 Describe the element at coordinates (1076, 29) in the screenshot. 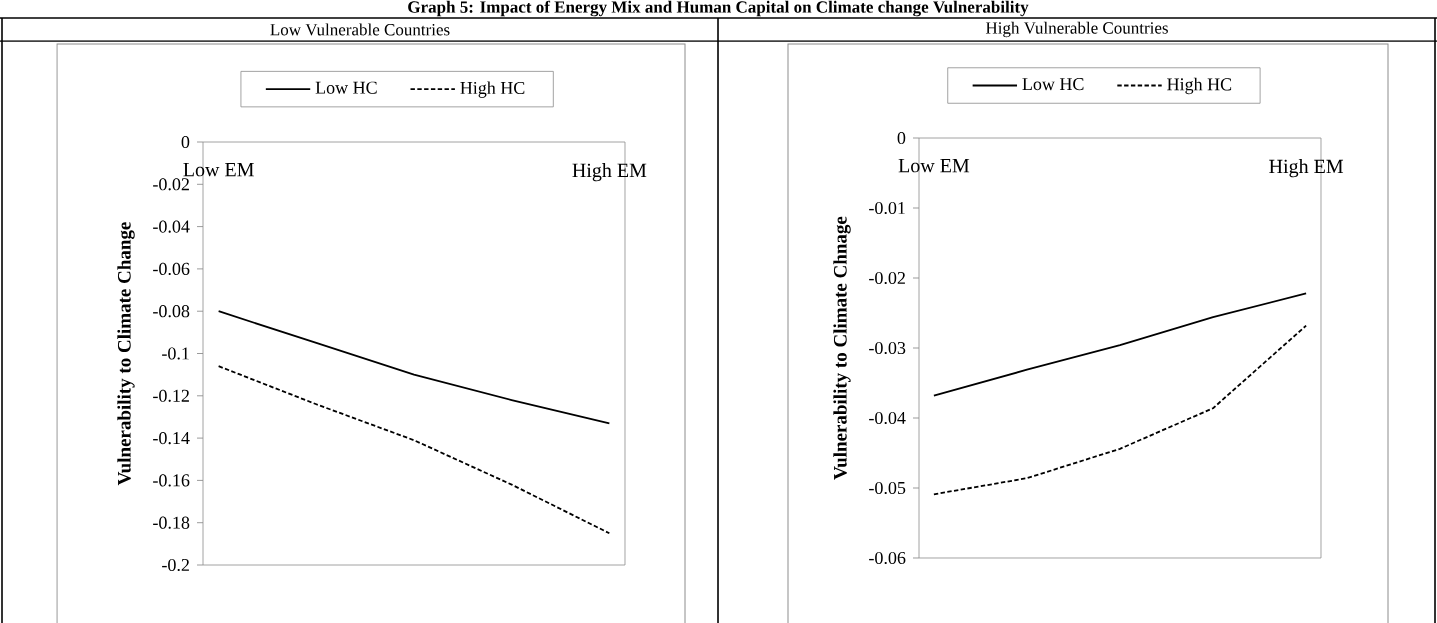

I see `chart-title: High Vulnerable Countries` at that location.